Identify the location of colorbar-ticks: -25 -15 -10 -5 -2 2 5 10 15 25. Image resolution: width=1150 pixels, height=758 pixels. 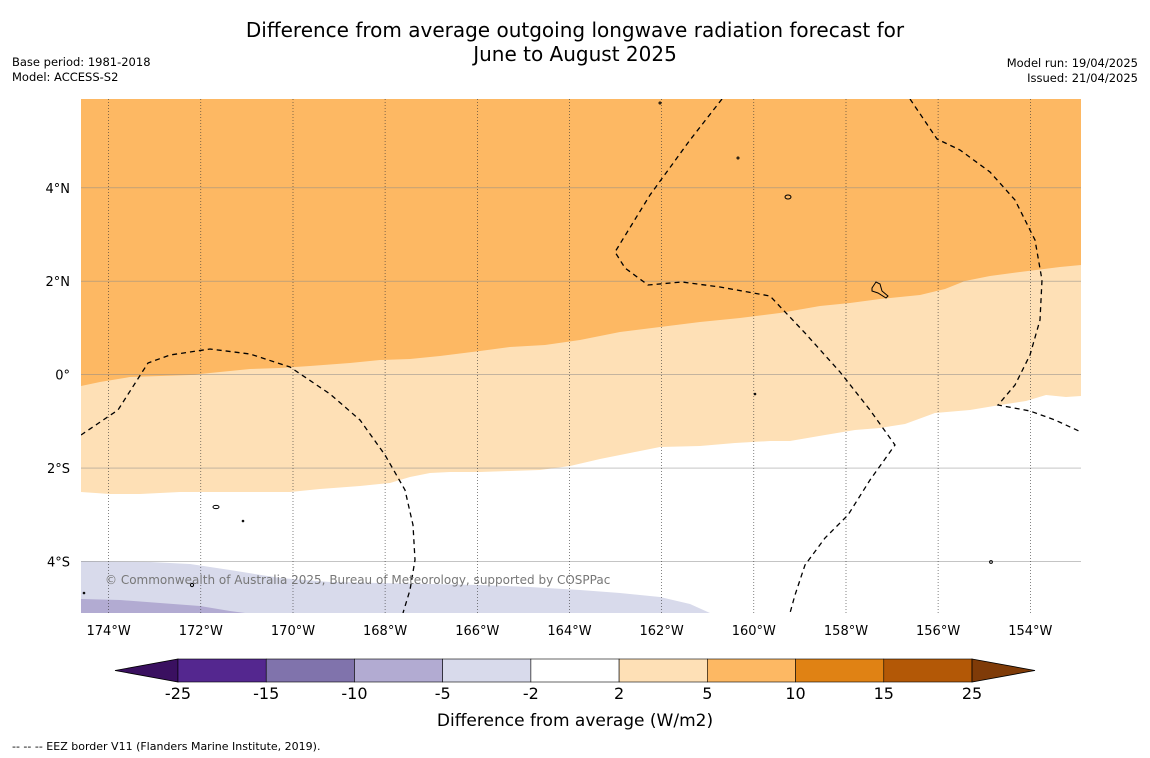
(573, 693).